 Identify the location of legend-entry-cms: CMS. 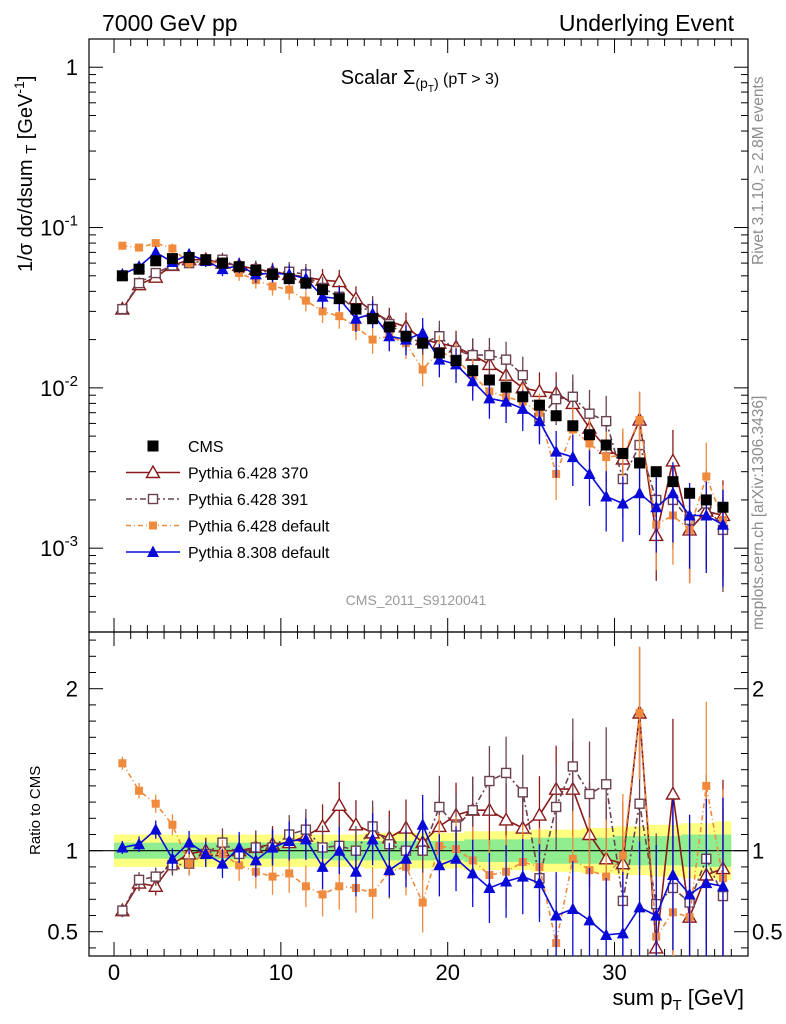
(185, 447).